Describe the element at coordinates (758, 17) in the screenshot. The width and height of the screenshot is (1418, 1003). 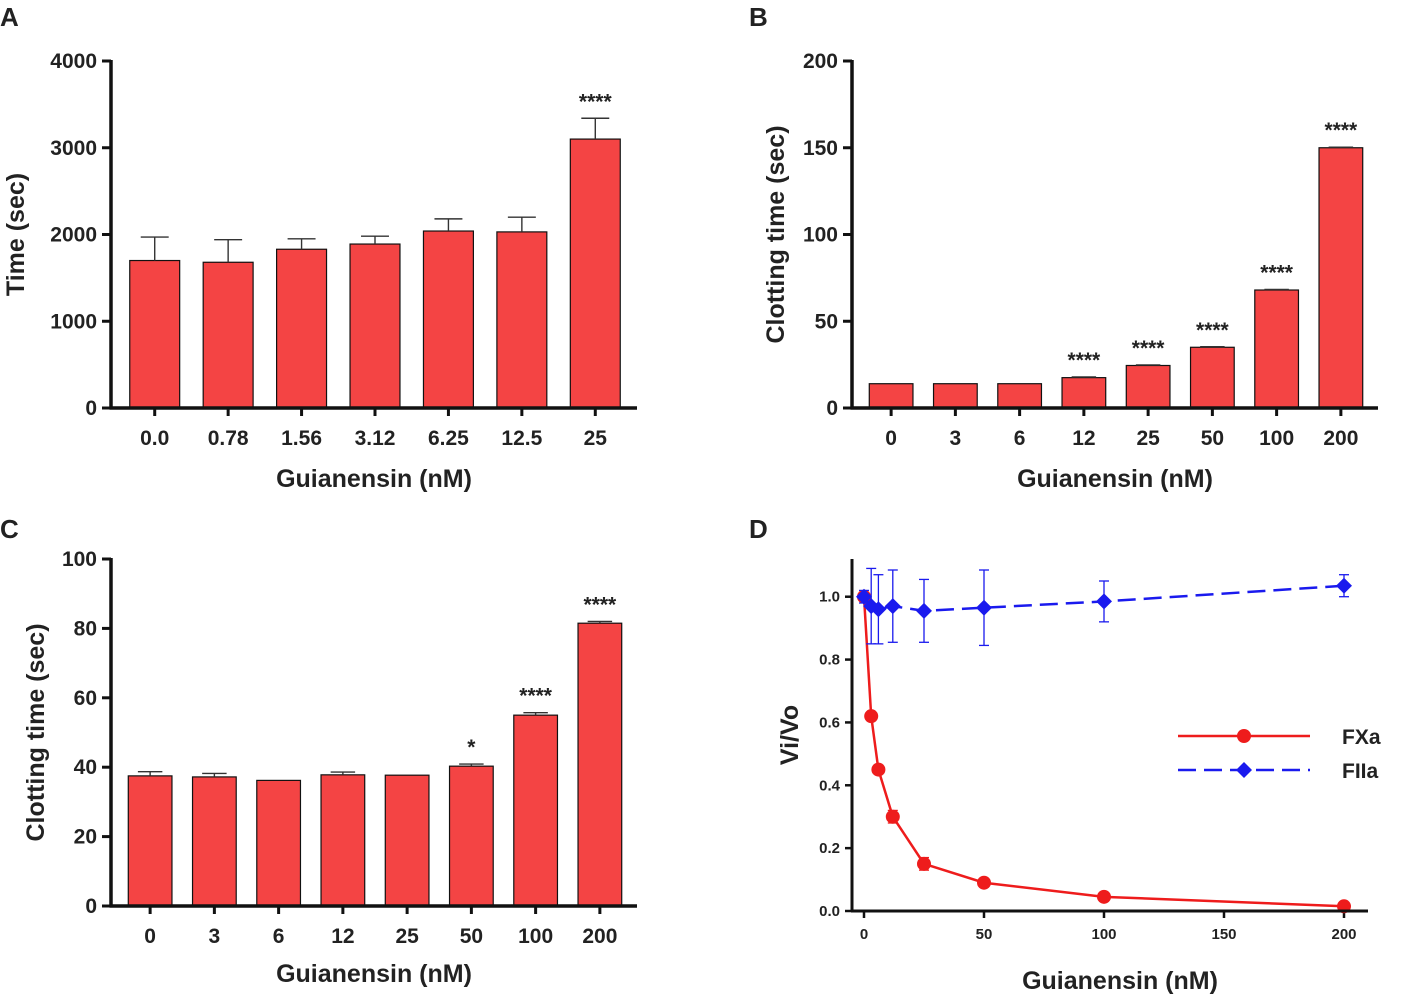
I see `panel-letter: B` at that location.